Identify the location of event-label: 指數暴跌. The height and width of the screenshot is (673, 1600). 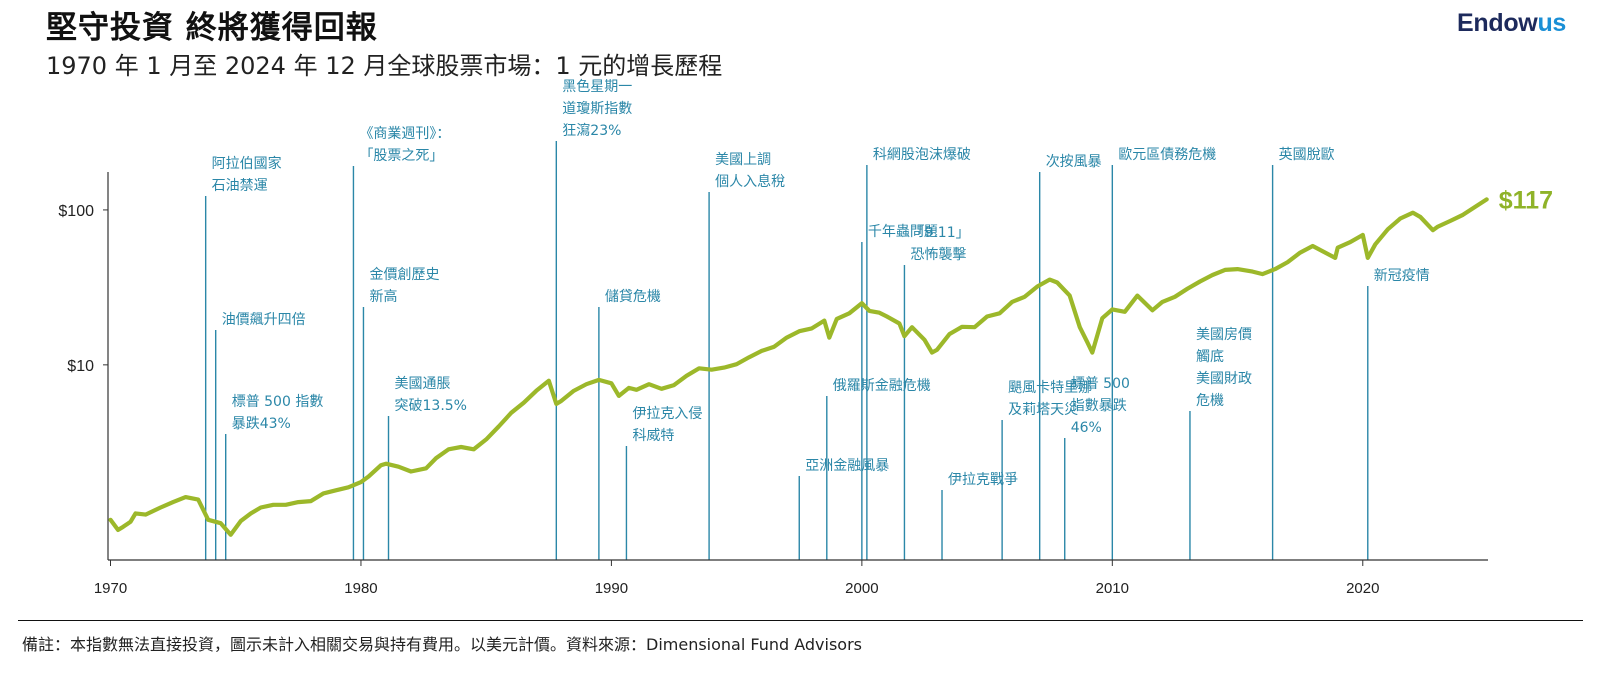
(1099, 406).